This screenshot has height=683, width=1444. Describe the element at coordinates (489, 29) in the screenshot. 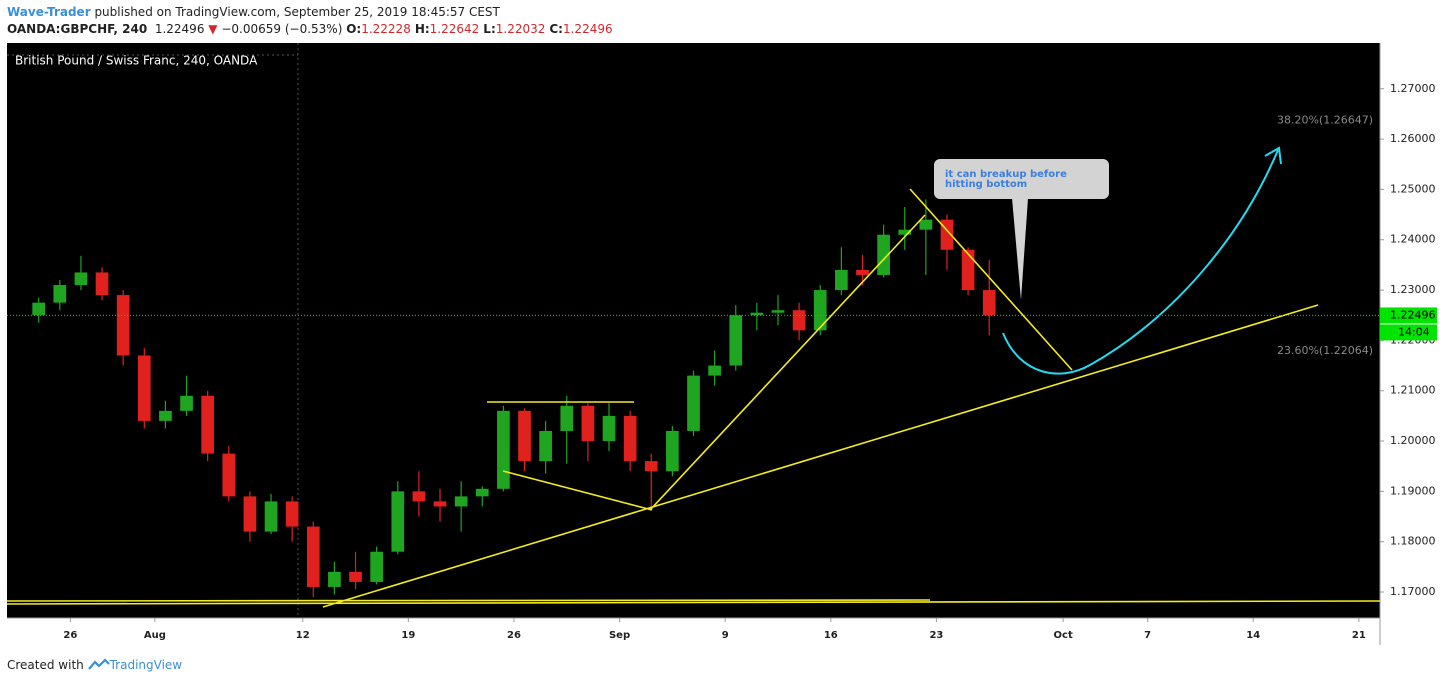

I see `ohlc-label: L:` at that location.